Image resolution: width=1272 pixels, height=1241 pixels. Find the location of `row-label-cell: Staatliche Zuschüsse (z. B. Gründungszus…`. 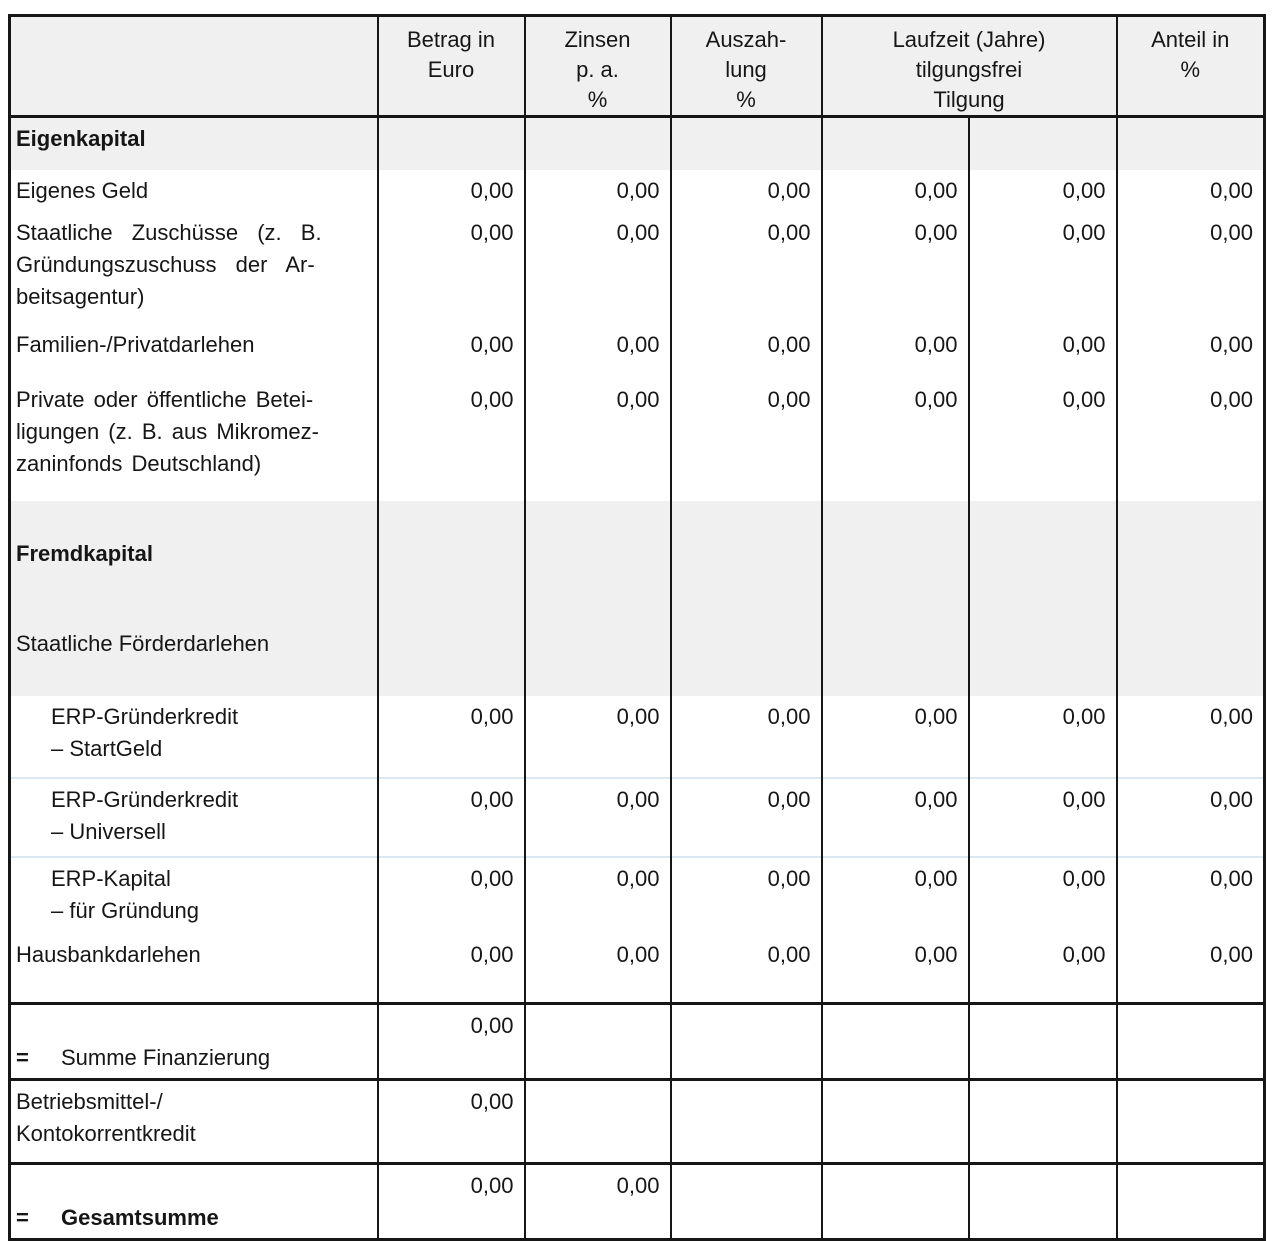

row-label-cell: Staatliche Zuschüsse (z. B. Gründungszus… is located at coordinates (169, 264).